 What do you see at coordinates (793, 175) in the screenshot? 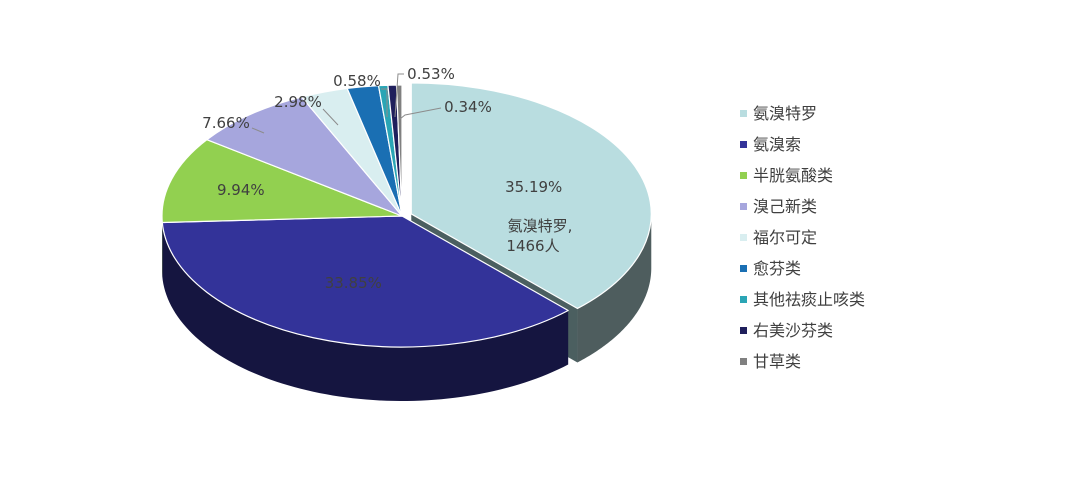
I see `legend-item: 半胱氨酸类` at bounding box center [793, 175].